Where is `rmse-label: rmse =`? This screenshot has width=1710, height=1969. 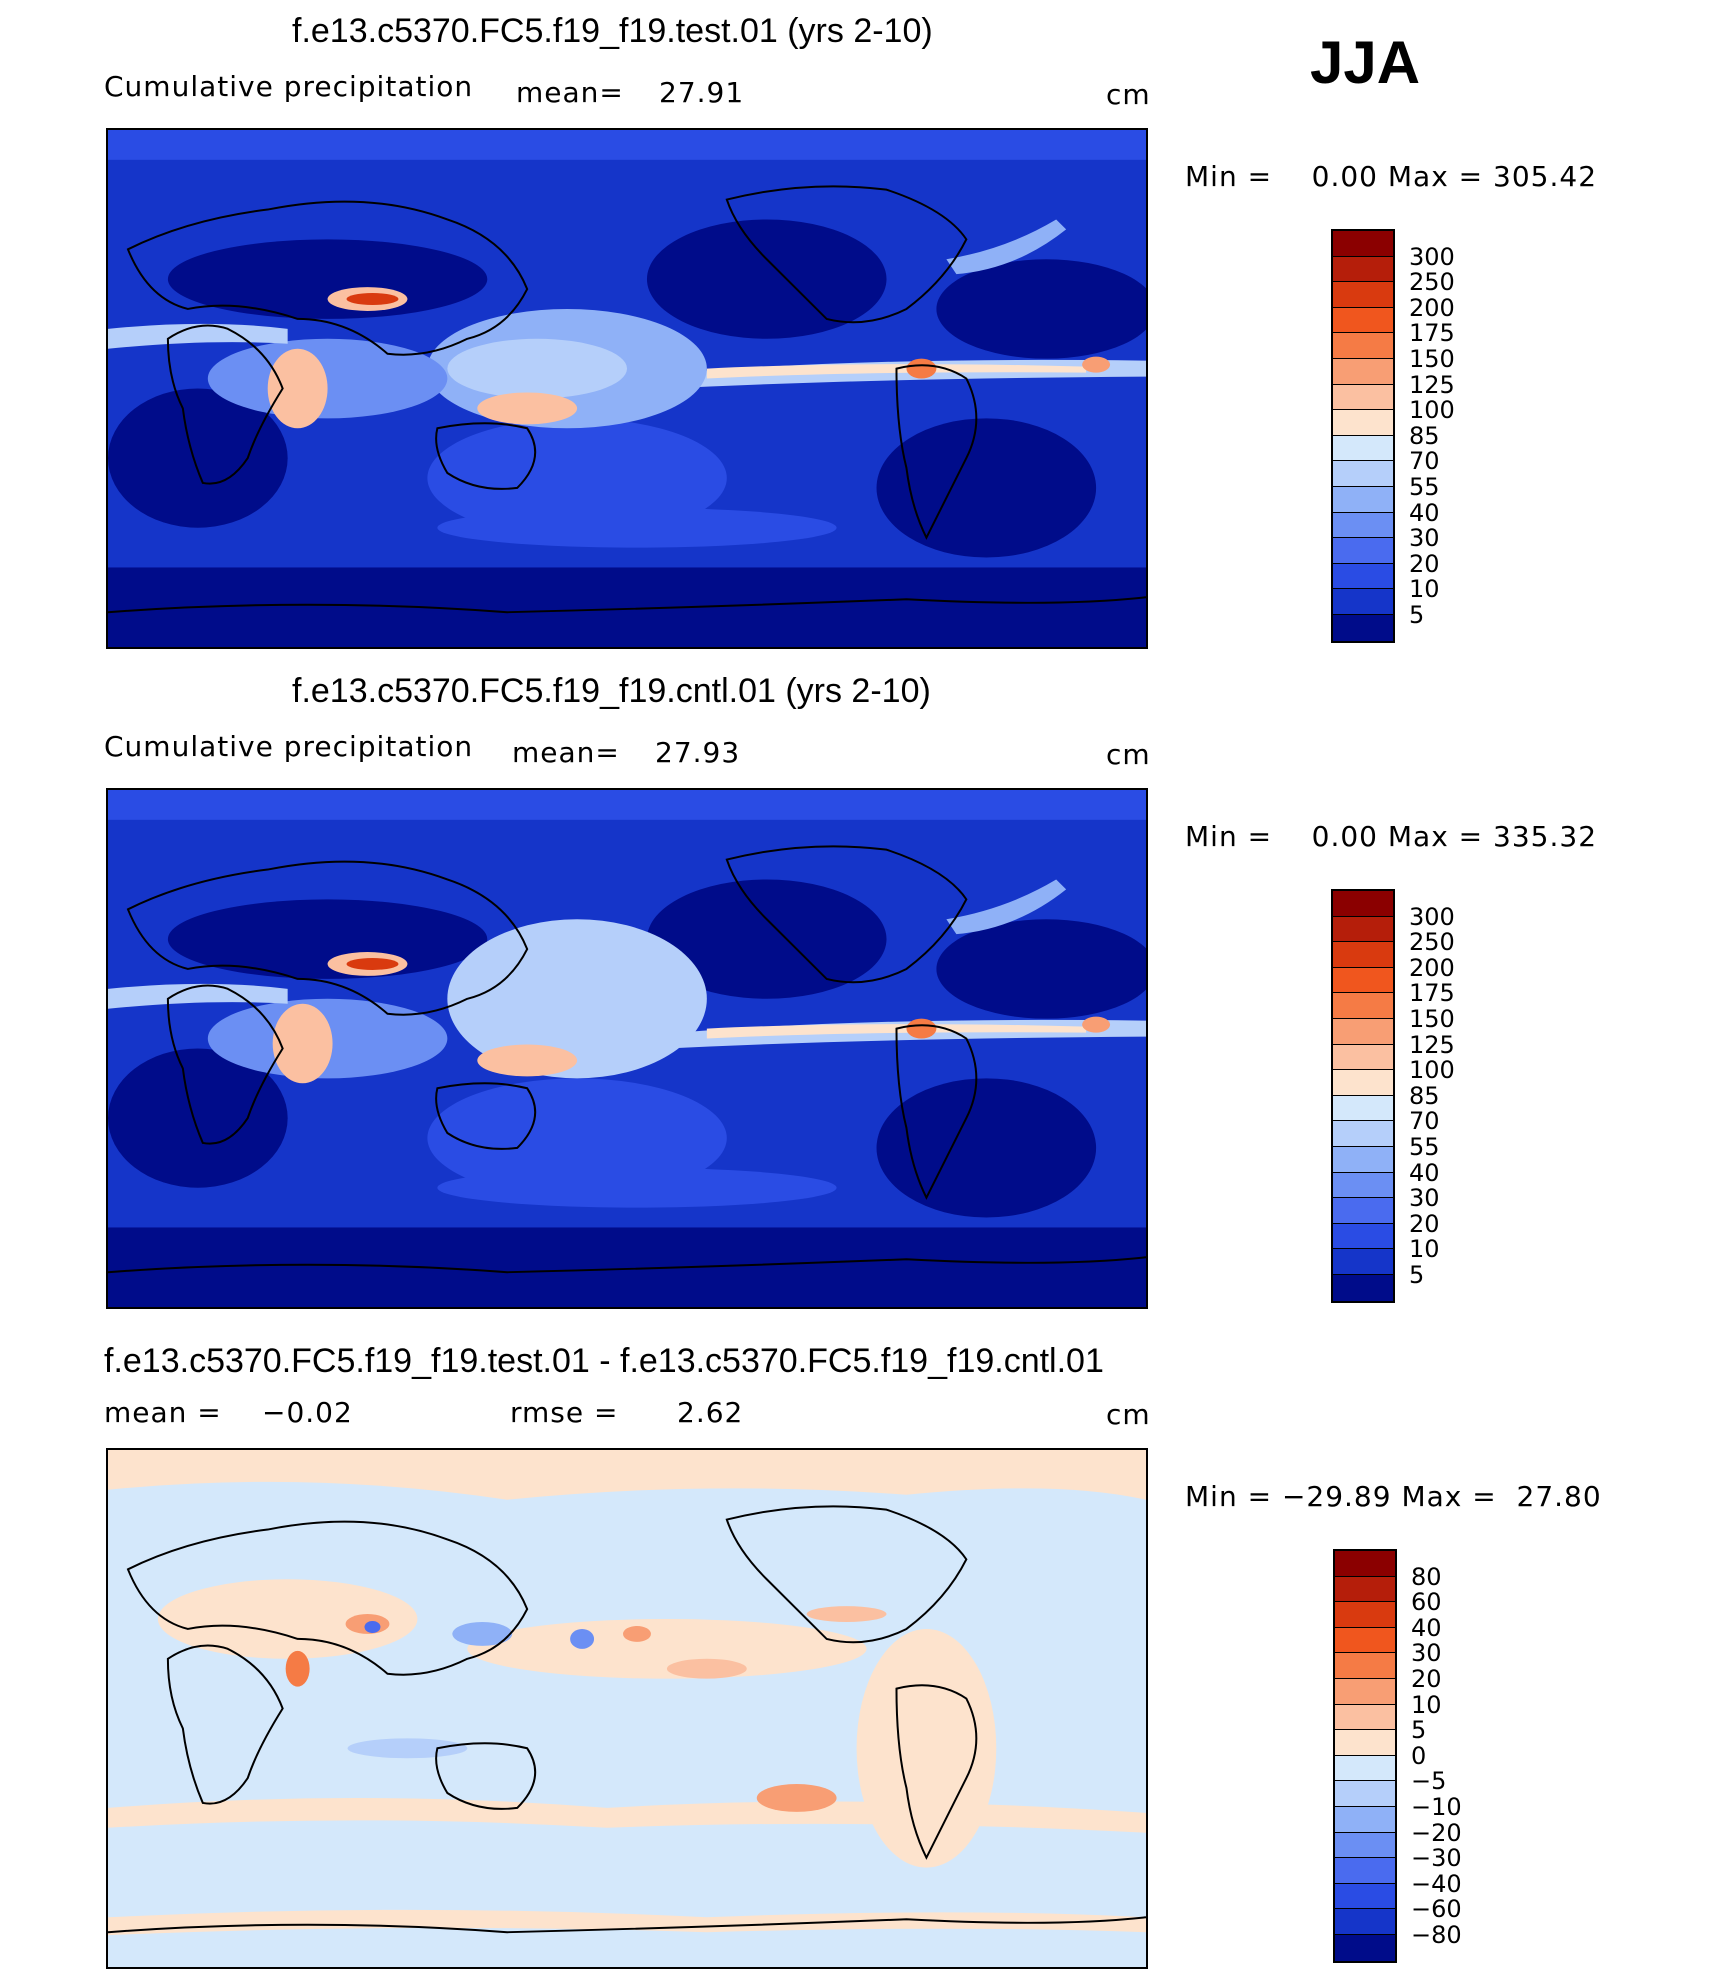 rmse-label: rmse = is located at coordinates (564, 1412).